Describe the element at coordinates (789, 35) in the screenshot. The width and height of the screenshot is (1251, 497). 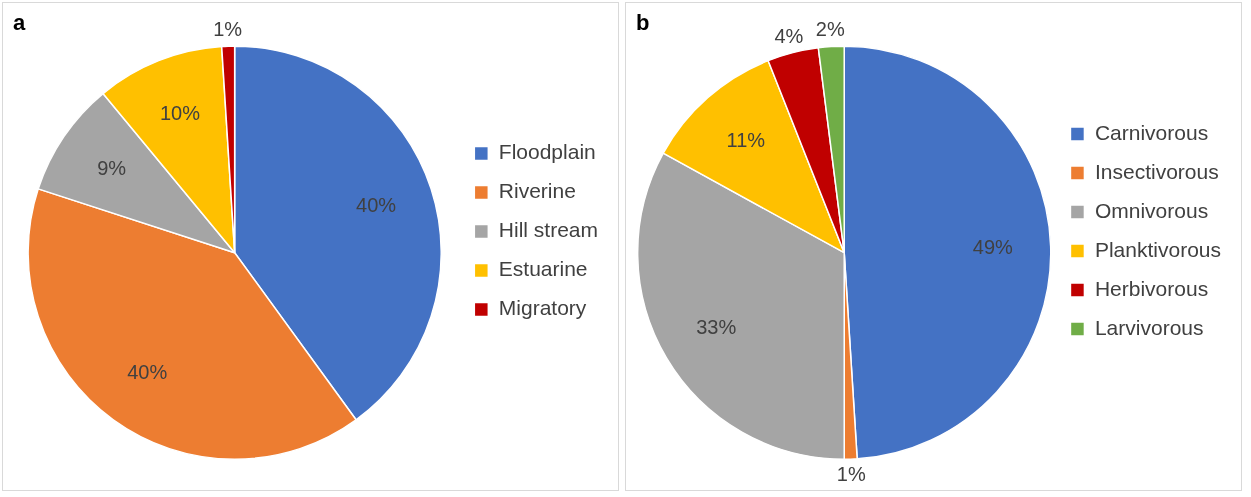
I see `data-label: 4%` at that location.